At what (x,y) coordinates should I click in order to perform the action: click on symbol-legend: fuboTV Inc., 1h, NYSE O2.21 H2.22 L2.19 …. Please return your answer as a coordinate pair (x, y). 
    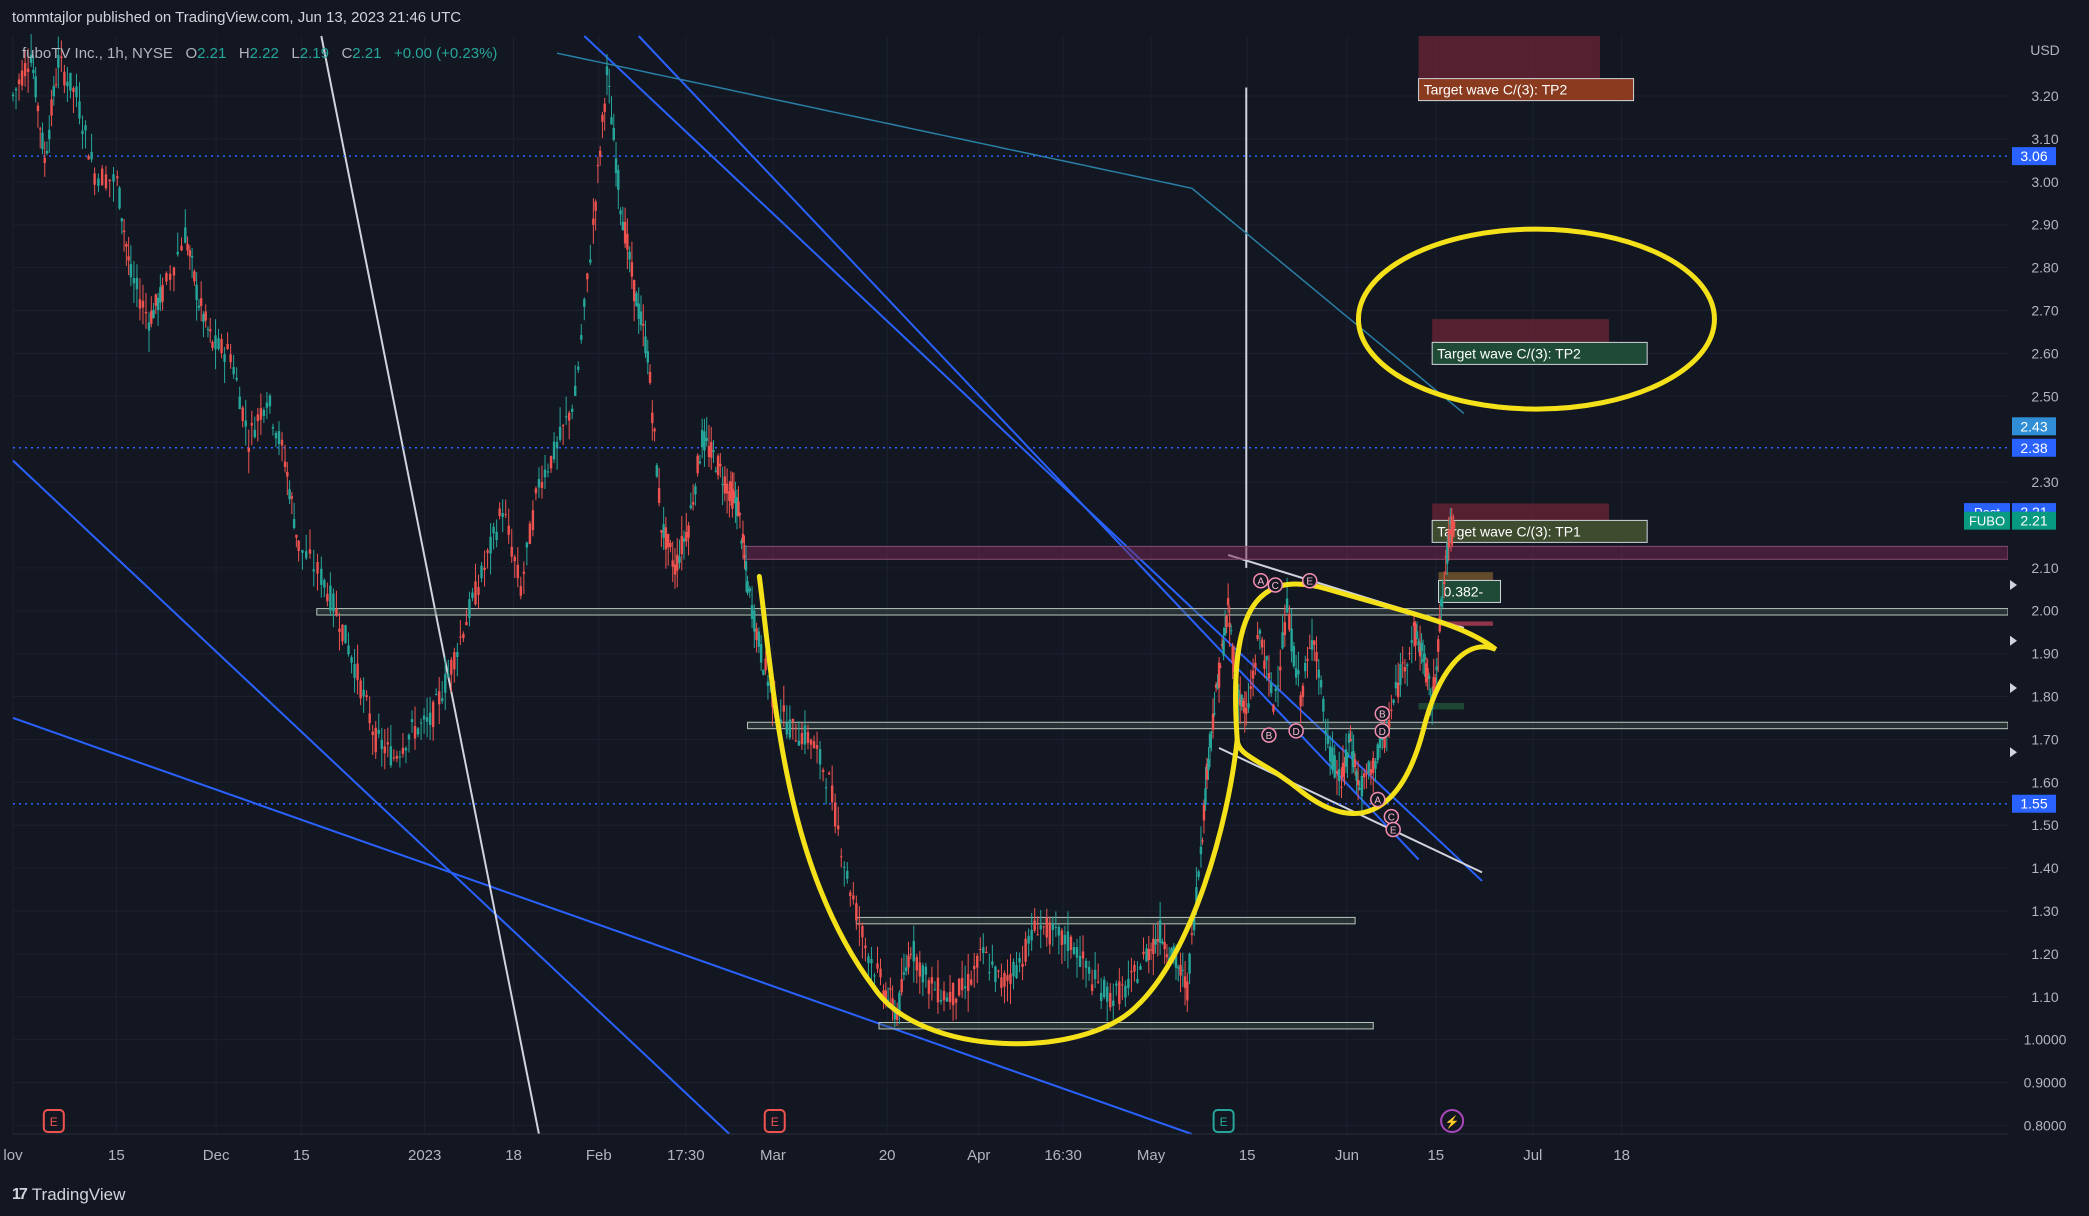
    Looking at the image, I should click on (259, 53).